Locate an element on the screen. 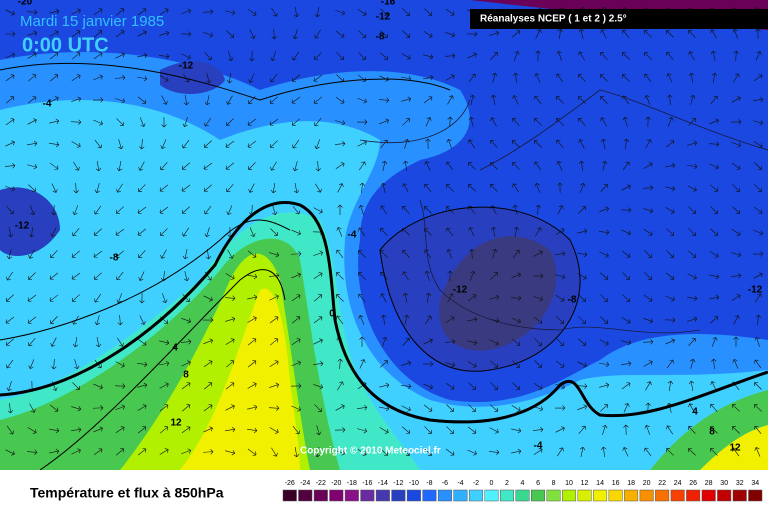 The image size is (768, 512). scale-label: 10 is located at coordinates (569, 483).